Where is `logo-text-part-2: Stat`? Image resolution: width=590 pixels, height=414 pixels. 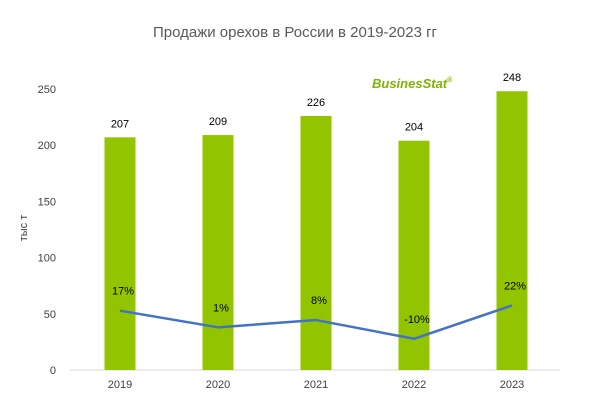 logo-text-part-2: Stat is located at coordinates (435, 83).